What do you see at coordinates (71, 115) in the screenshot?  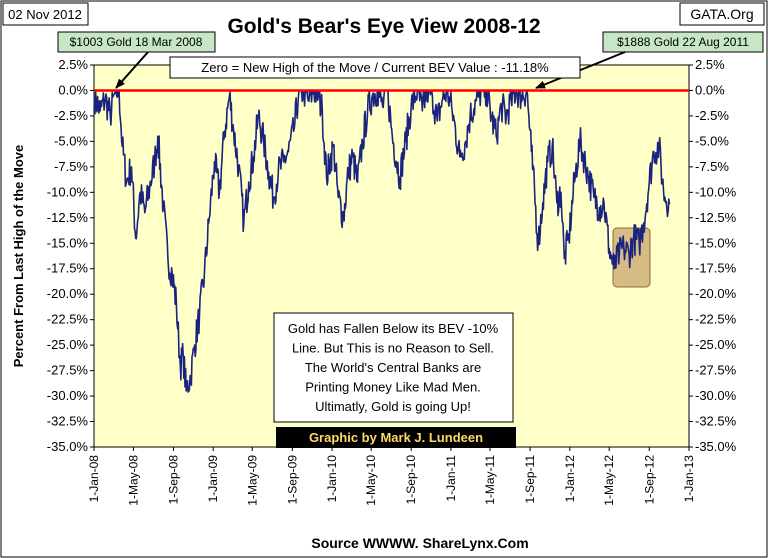 I see `y-tick-label-left: -2.5%` at bounding box center [71, 115].